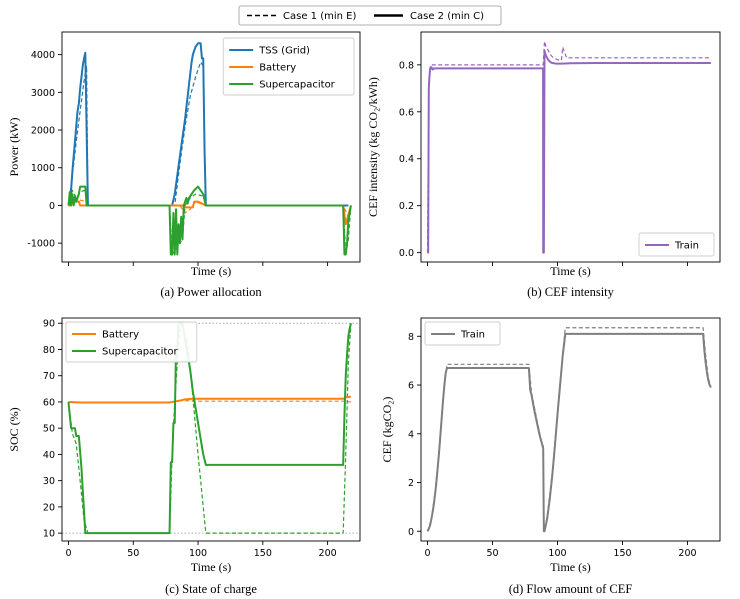  I want to click on legend: Battery Supercapacitor, so click(131, 342).